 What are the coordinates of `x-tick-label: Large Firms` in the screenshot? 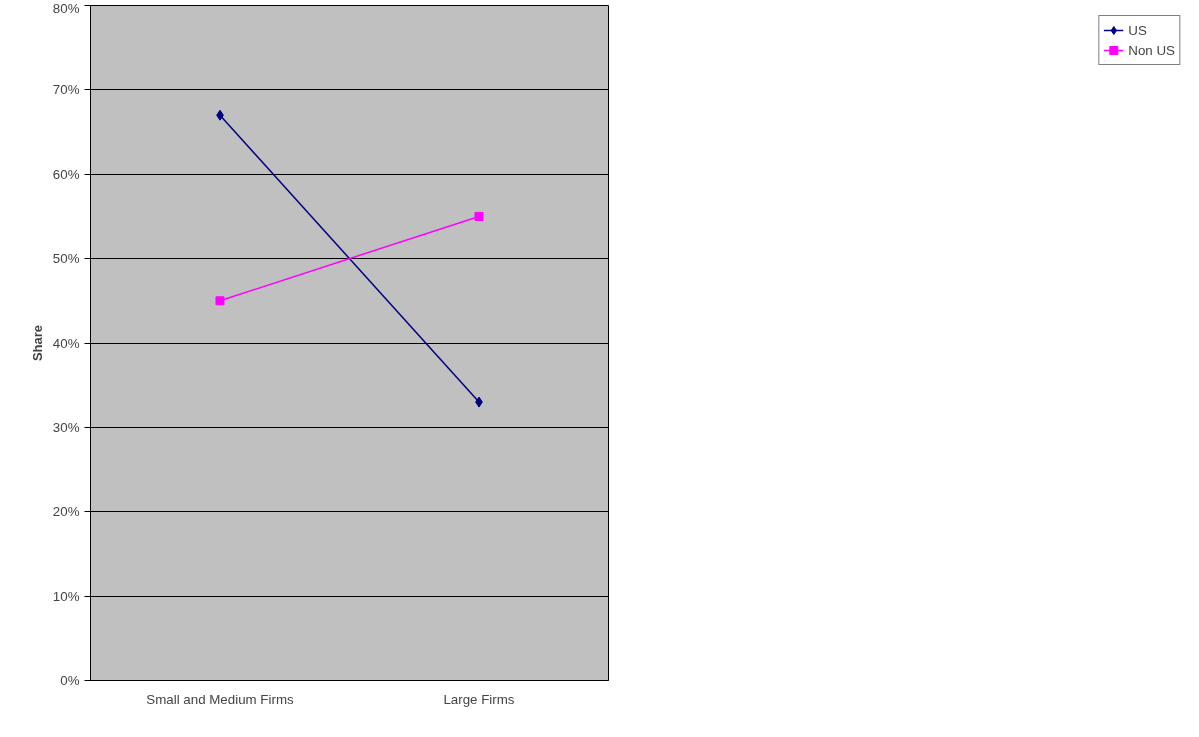 It's located at (479, 699).